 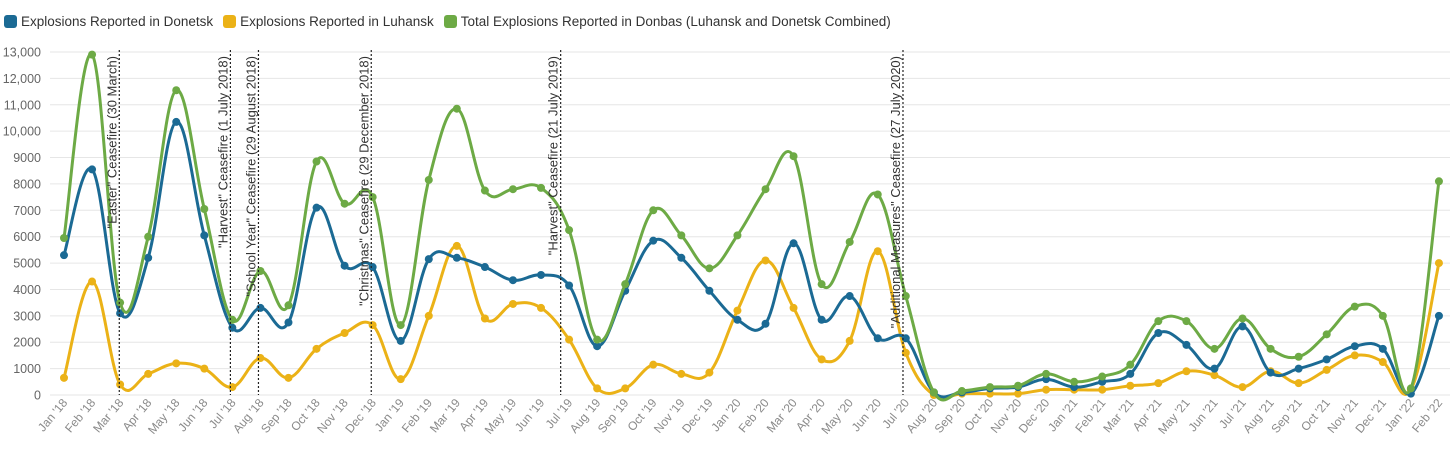 What do you see at coordinates (222, 152) in the screenshot?
I see `ceasefire-label: "Harvest" Ceasefire (1 July 2018)` at bounding box center [222, 152].